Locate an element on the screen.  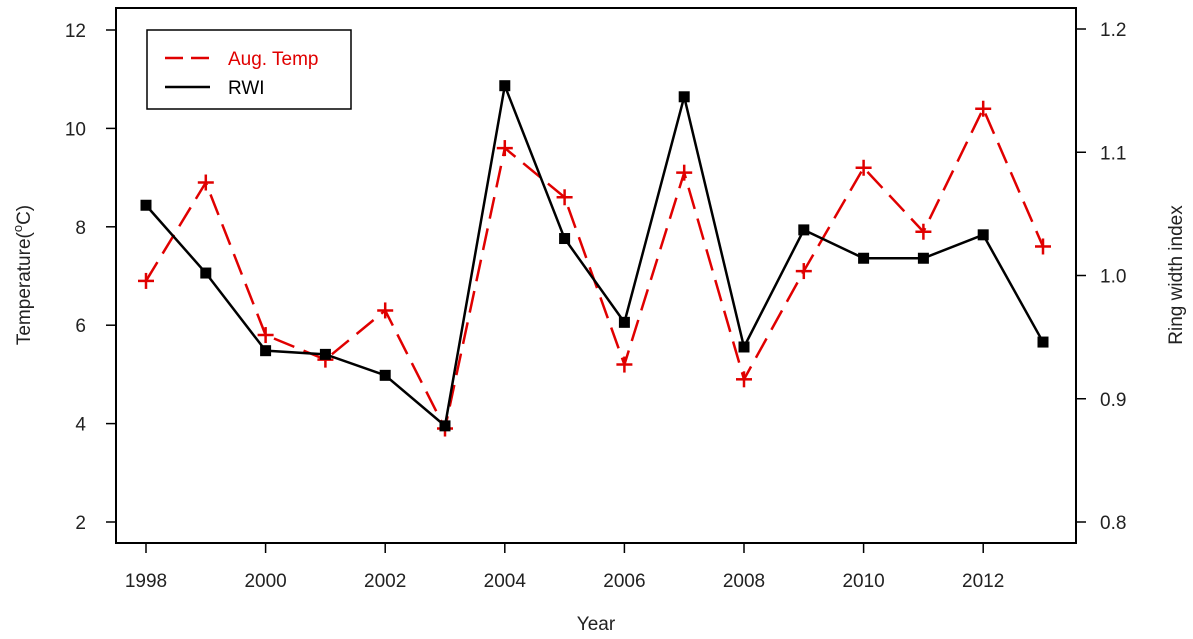
y-left-tick-label: 2 is located at coordinates (80, 523).